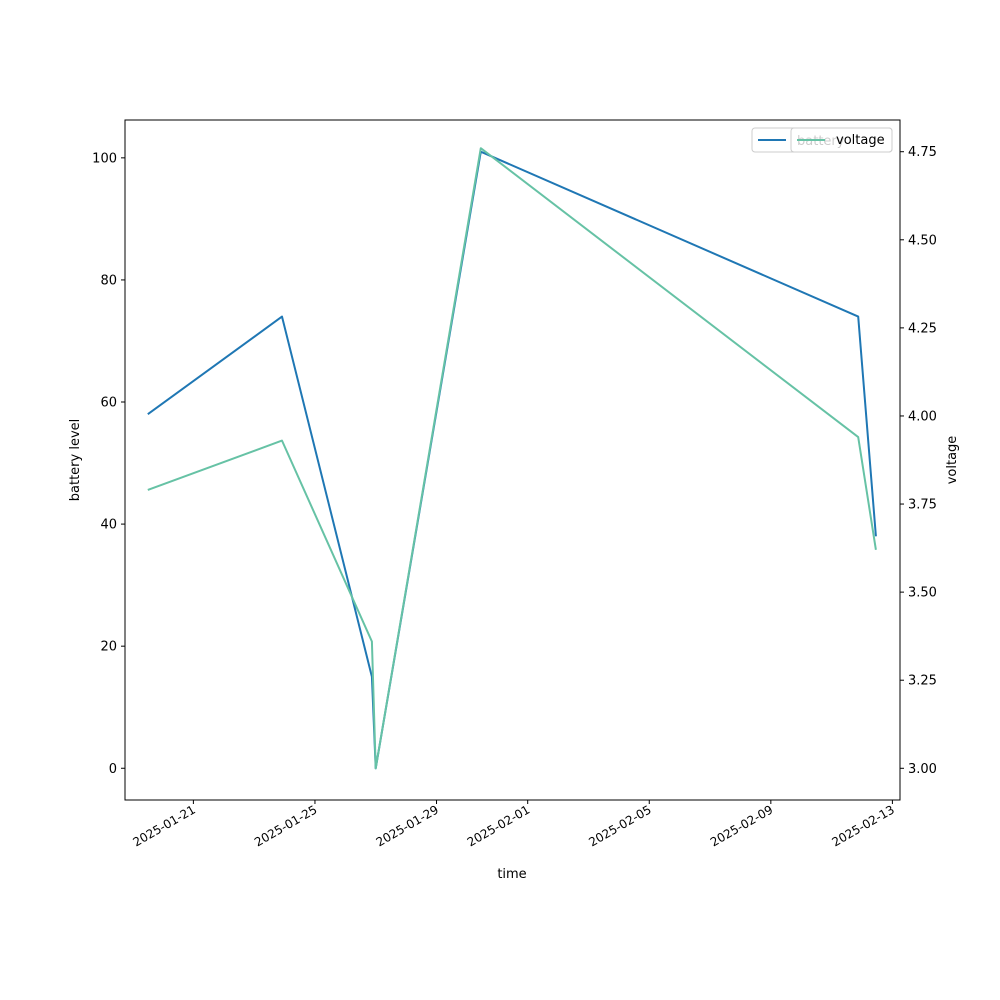  Describe the element at coordinates (922, 505) in the screenshot. I see `y-right-tick-label: 3.75` at that location.